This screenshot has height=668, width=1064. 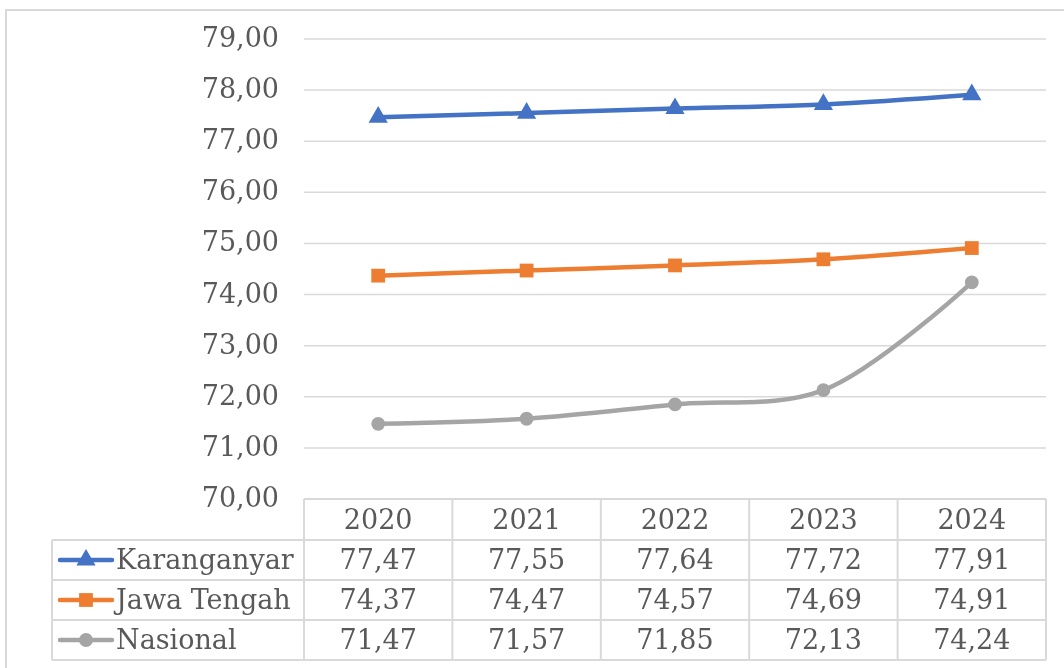 I want to click on data-label: 71,85, so click(x=675, y=639).